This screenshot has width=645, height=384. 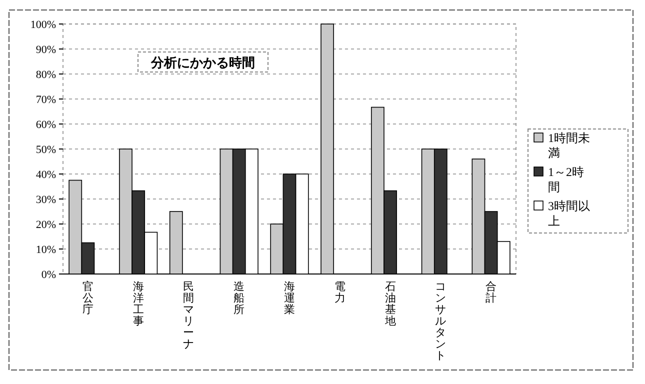 What do you see at coordinates (440, 321) in the screenshot?
I see `x-tick-label: コンサルタント` at bounding box center [440, 321].